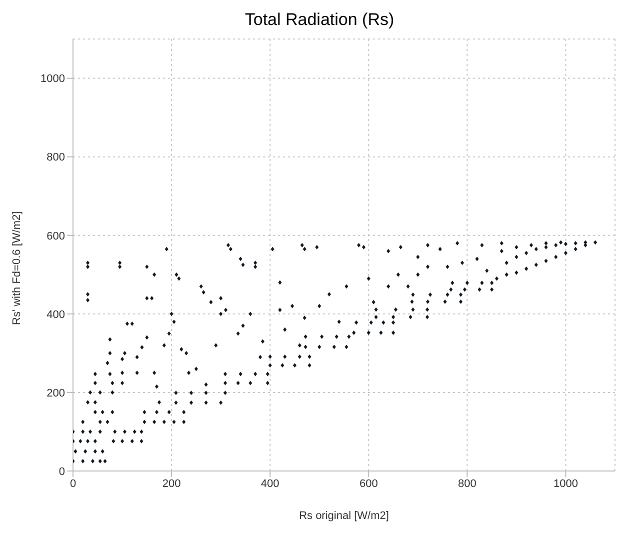 The image size is (639, 533). What do you see at coordinates (467, 484) in the screenshot?
I see `x-tick-label: 800` at bounding box center [467, 484].